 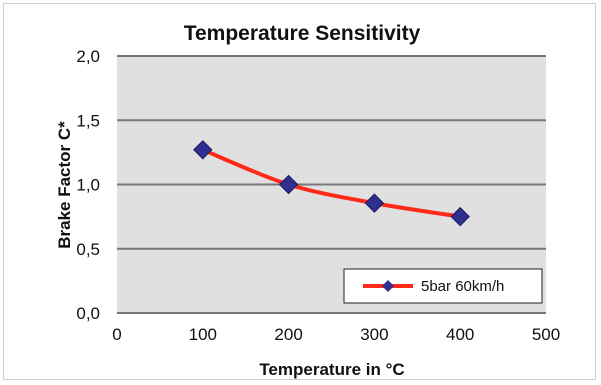 What do you see at coordinates (88, 249) in the screenshot?
I see `y-tick-label: 0,5` at bounding box center [88, 249].